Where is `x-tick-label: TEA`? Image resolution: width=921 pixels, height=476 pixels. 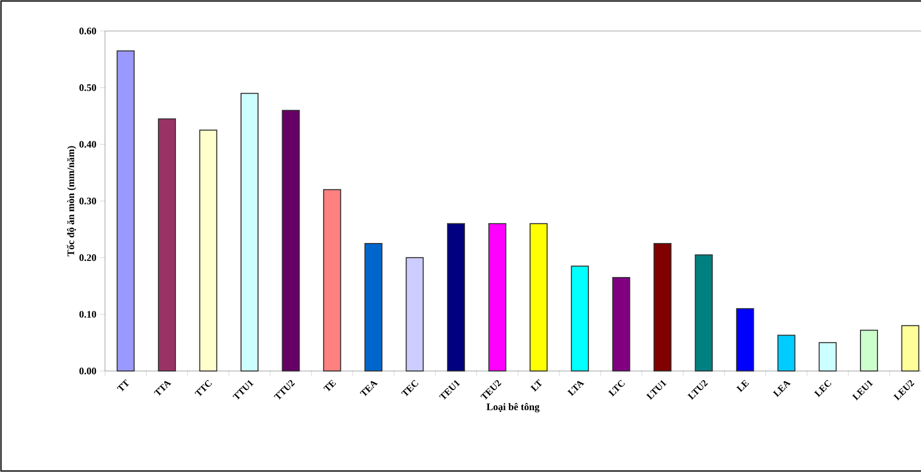
x-tick-label: TEA is located at coordinates (369, 388).